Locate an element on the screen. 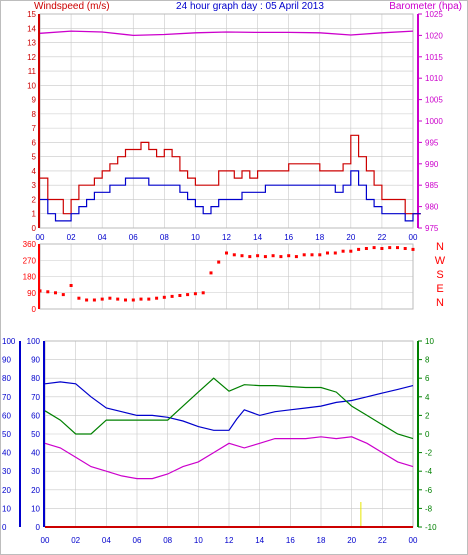 Image resolution: width=468 pixels, height=555 pixels. wind-x-tick: 04 is located at coordinates (102, 237).